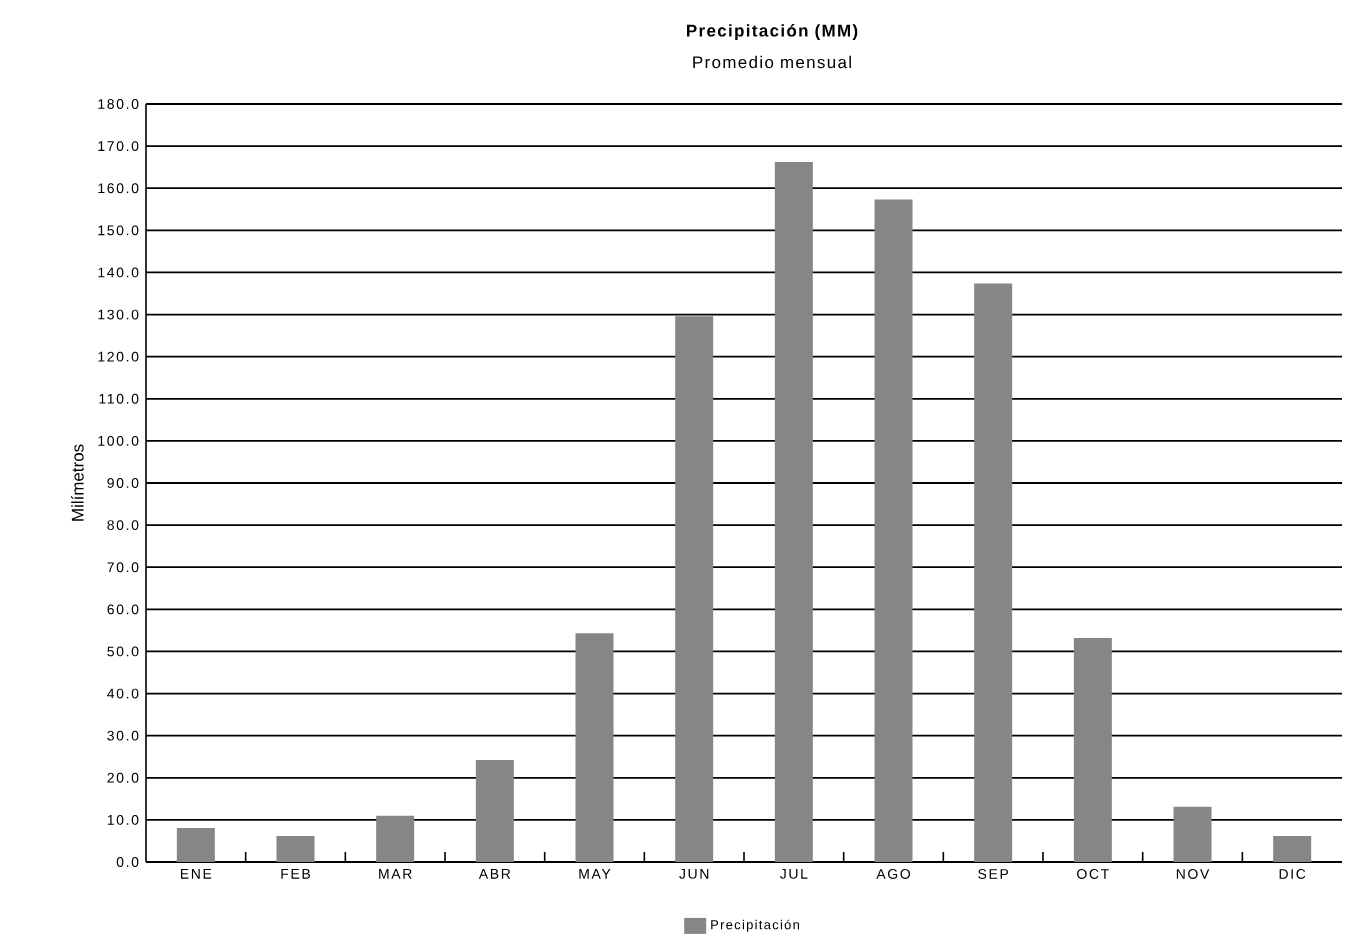  What do you see at coordinates (772, 32) in the screenshot?
I see `chart-title: Precipitación (MM)` at bounding box center [772, 32].